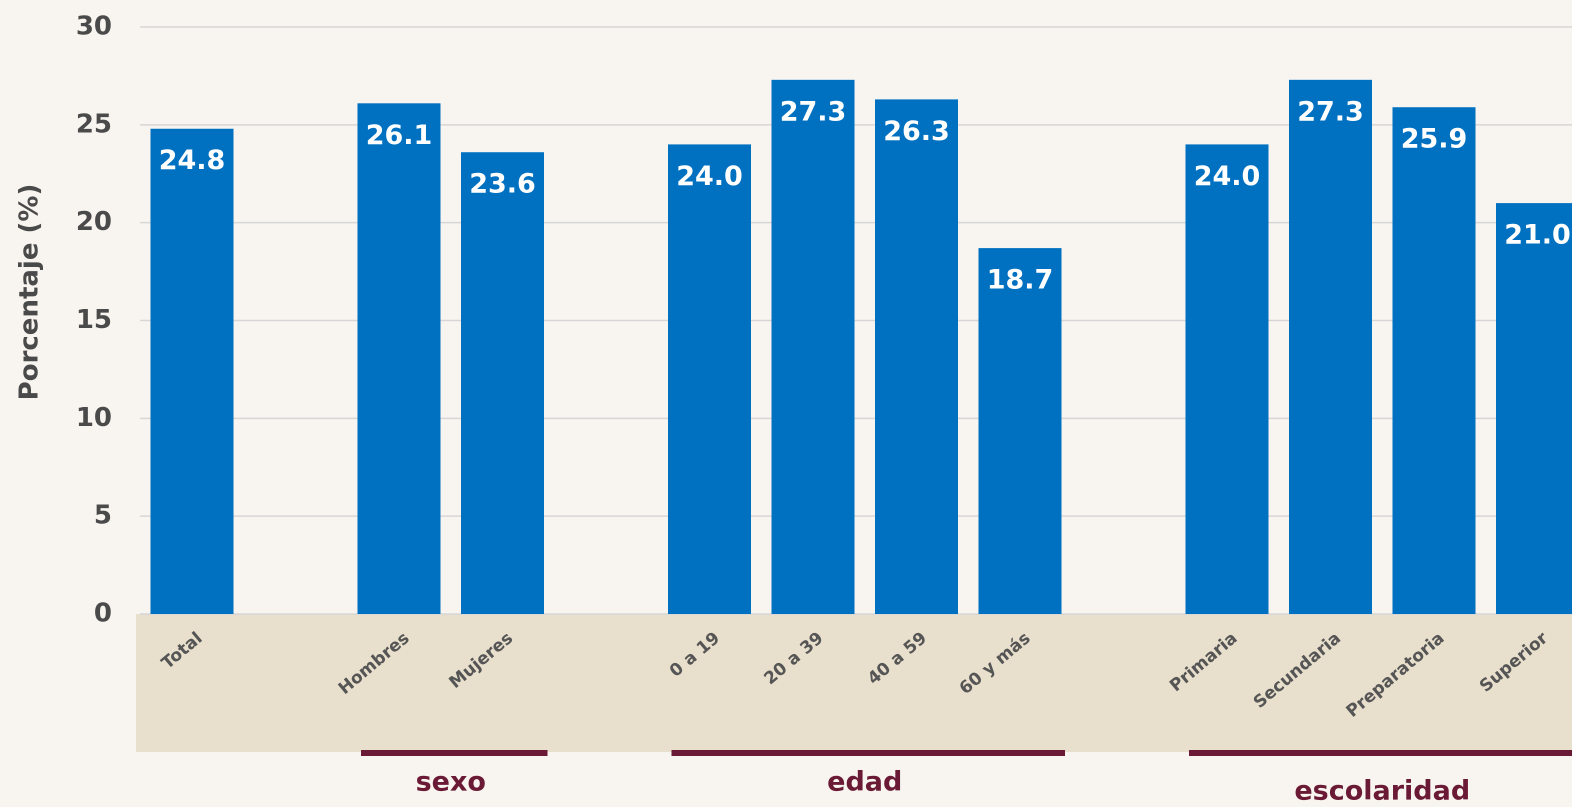  What do you see at coordinates (451, 782) in the screenshot?
I see `group-label: sexo` at bounding box center [451, 782].